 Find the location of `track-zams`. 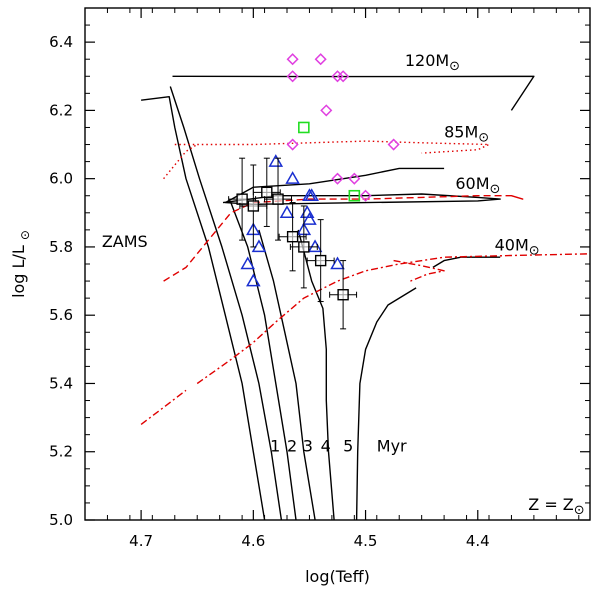

track-zams is located at coordinates (203, 308).